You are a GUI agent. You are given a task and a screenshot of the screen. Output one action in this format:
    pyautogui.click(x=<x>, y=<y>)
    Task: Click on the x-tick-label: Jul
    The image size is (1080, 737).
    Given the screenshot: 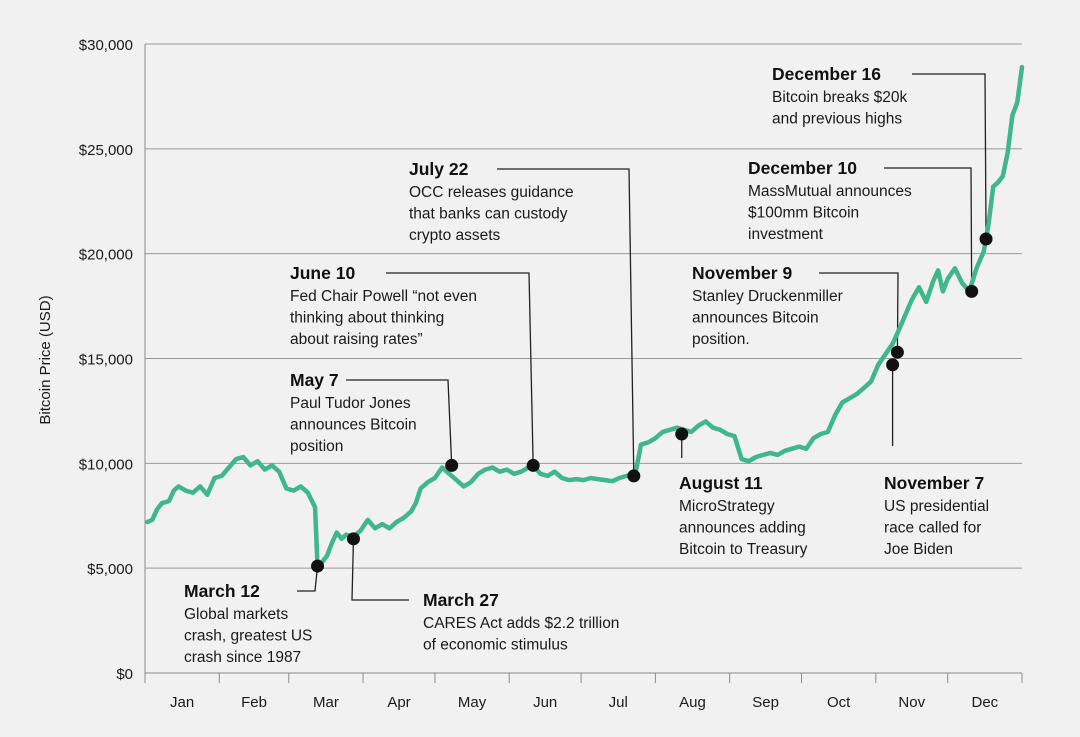 What is the action you would take?
    pyautogui.click(x=618, y=702)
    